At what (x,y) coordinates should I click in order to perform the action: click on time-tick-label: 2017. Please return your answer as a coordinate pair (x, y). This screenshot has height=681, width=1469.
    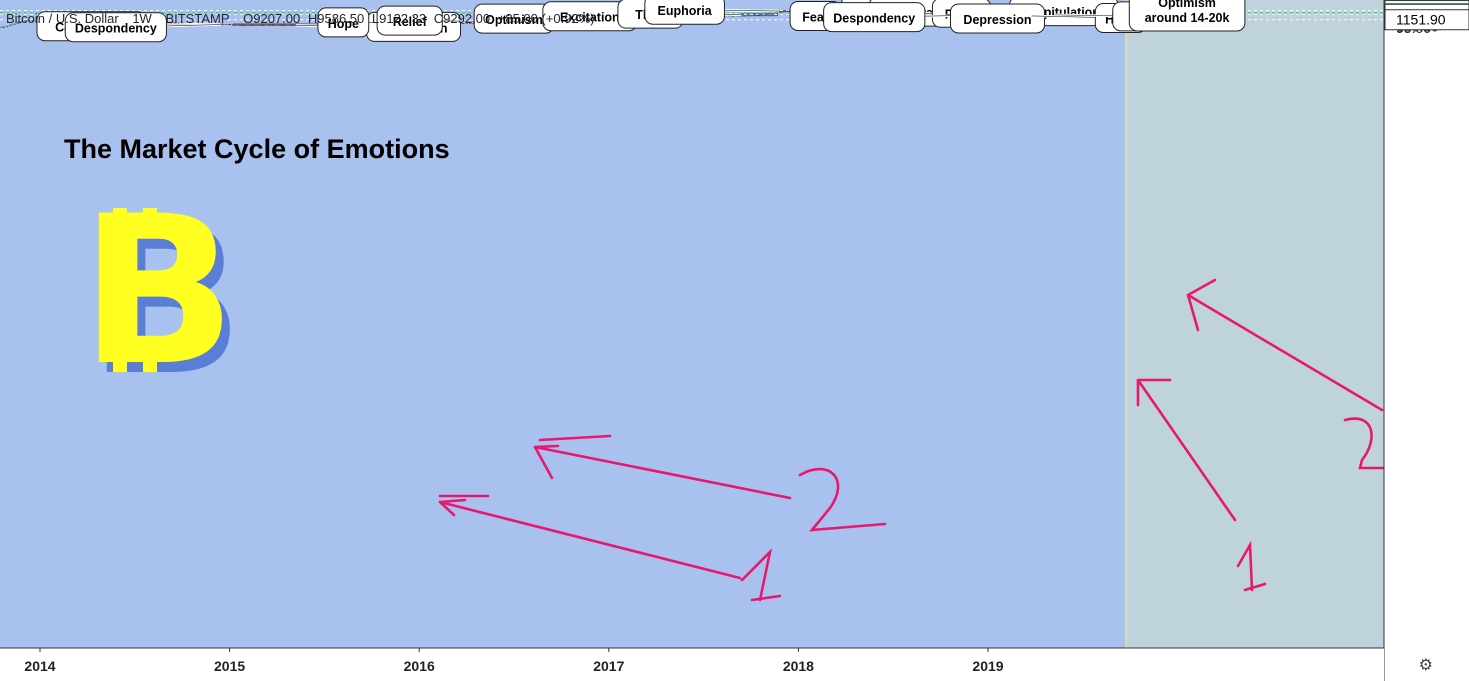
    Looking at the image, I should click on (608, 666).